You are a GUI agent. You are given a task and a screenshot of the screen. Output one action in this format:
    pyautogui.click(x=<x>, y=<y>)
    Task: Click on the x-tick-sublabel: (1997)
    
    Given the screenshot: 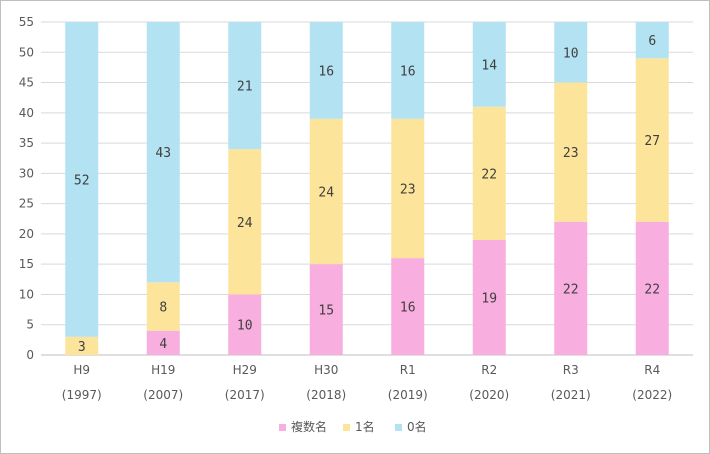 What is the action you would take?
    pyautogui.click(x=82, y=395)
    